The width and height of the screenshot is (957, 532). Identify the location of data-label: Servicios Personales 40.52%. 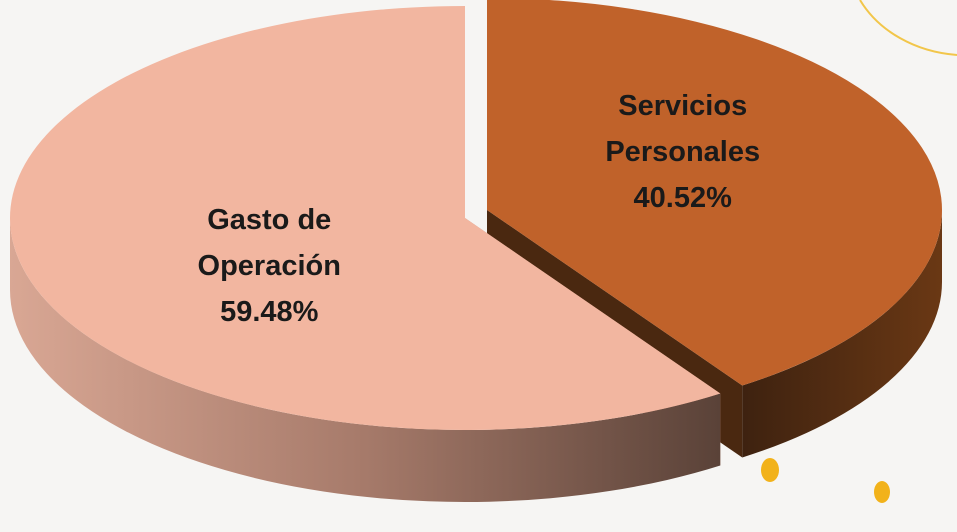
(683, 152).